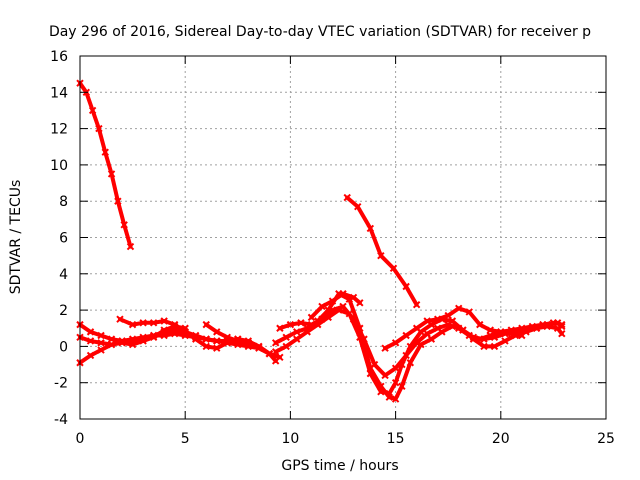 This screenshot has width=640, height=480. What do you see at coordinates (63, 202) in the screenshot?
I see `y-tick-label: 8` at bounding box center [63, 202].